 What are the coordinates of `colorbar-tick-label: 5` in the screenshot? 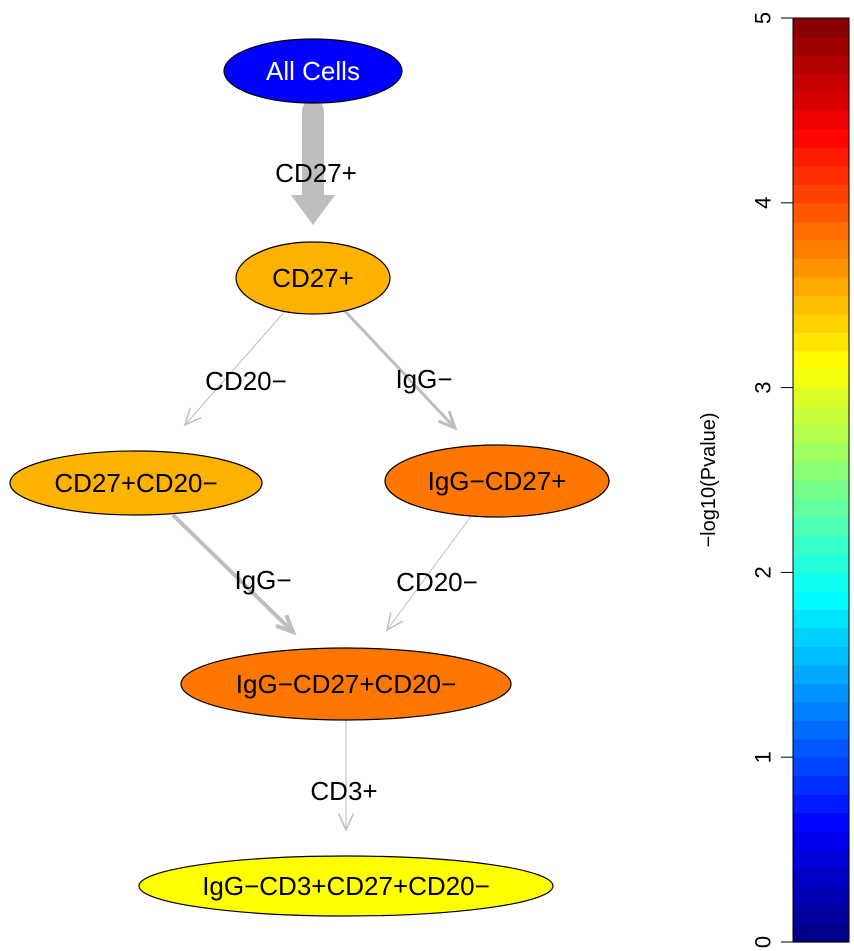 It's located at (763, 18).